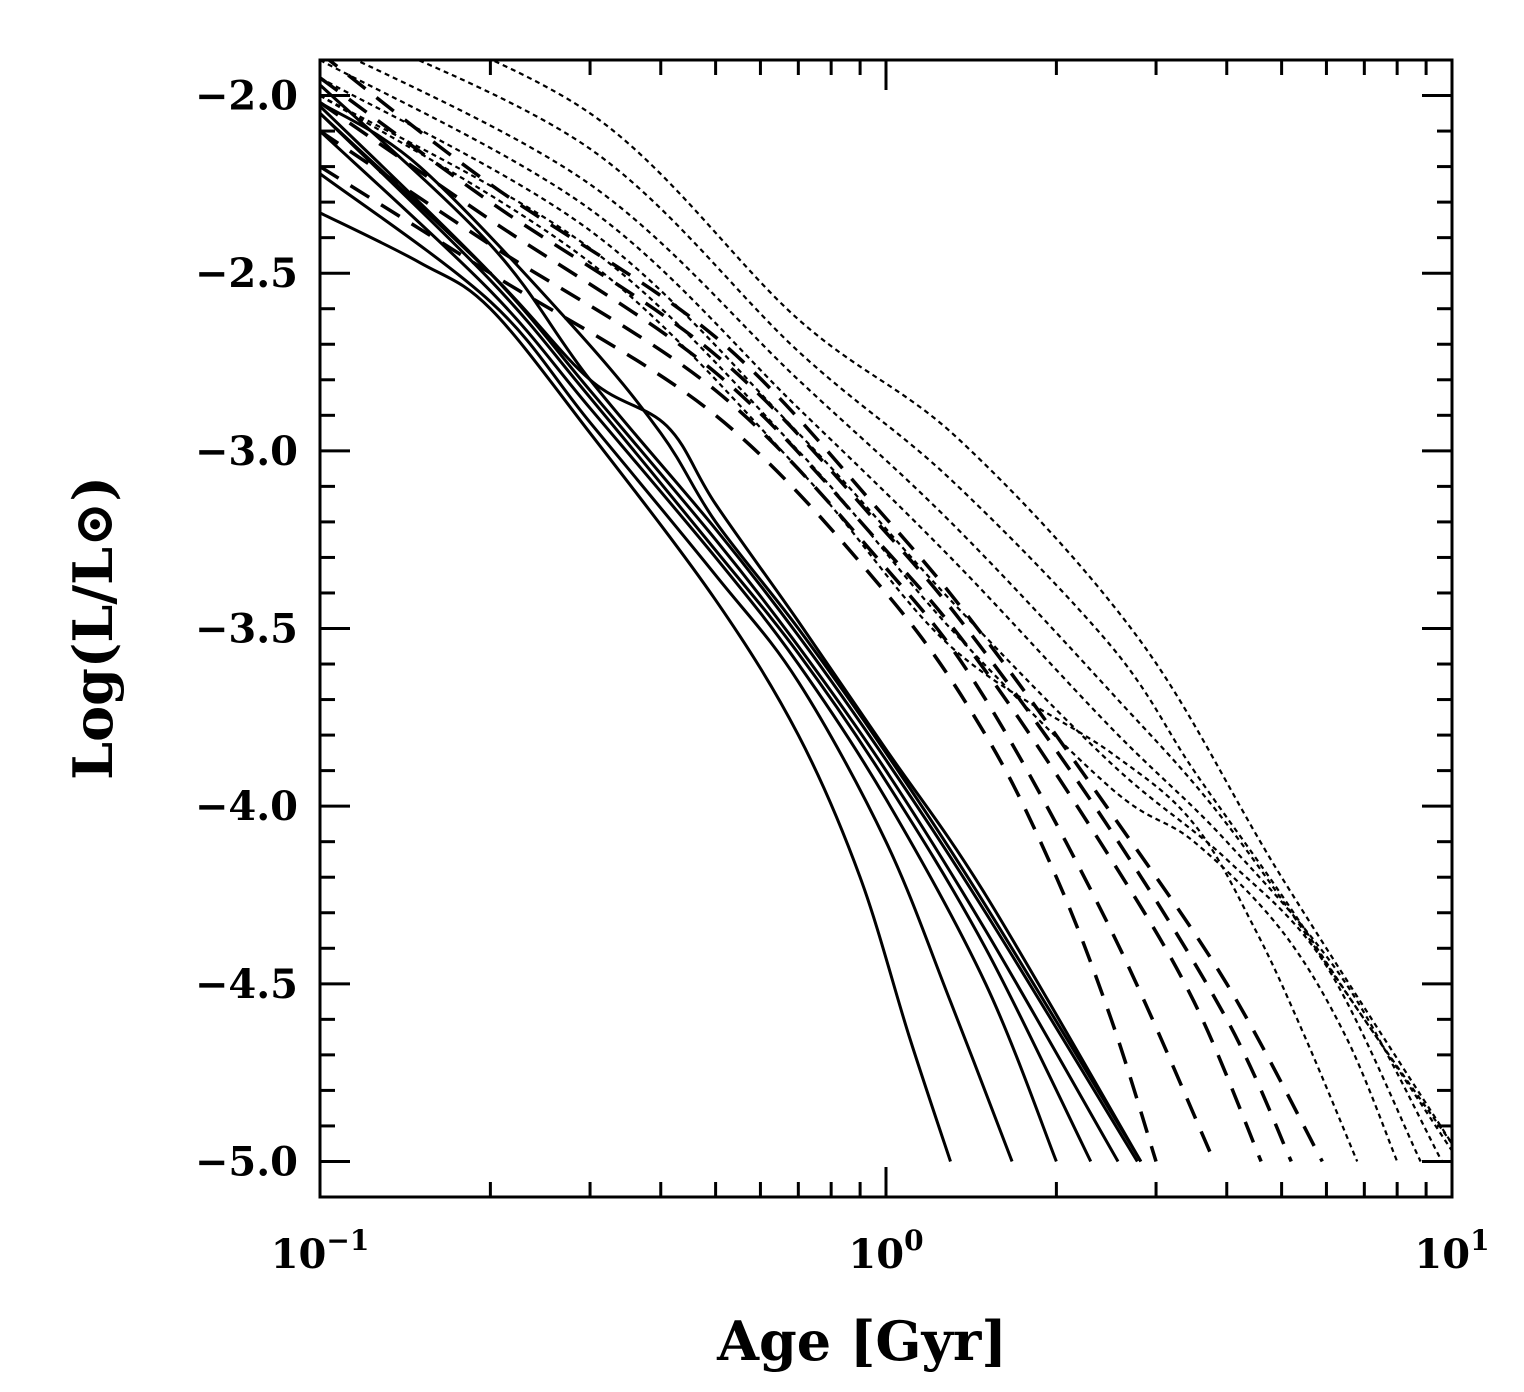  I want to click on y-tick-label: −2.0, so click(246, 96).